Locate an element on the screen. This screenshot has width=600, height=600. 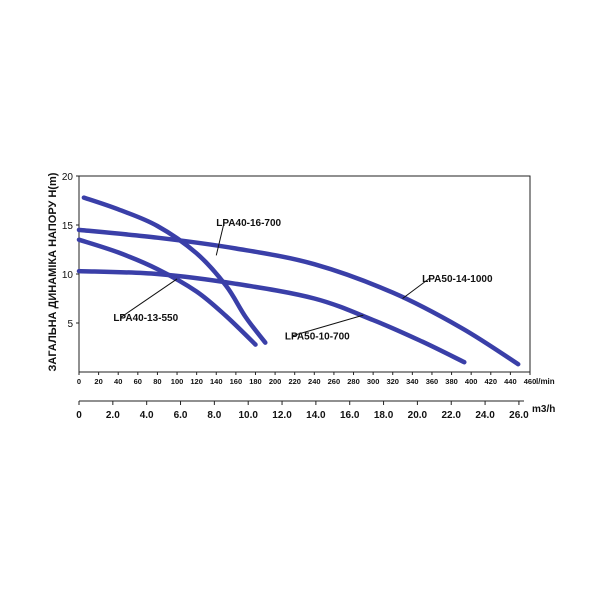
y-ticks: 5 10 15 20 is located at coordinates (70, 251).